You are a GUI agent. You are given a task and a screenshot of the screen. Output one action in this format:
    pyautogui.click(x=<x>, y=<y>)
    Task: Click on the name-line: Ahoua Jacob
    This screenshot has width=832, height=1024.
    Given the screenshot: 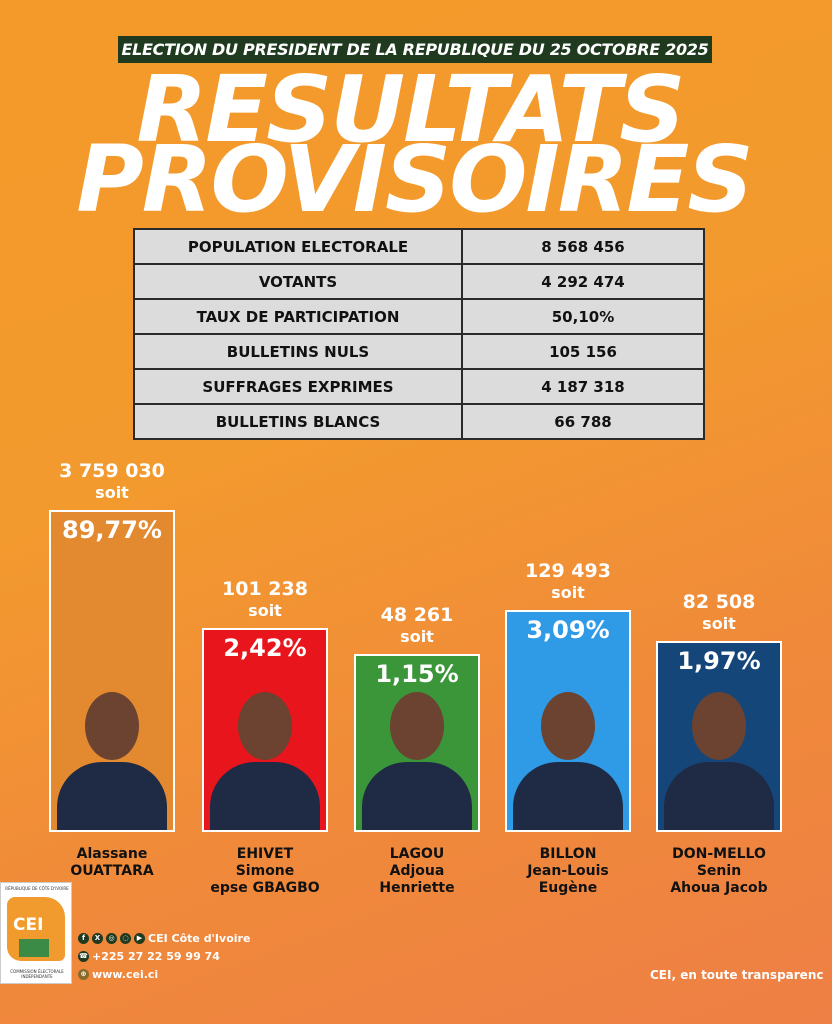 What is the action you would take?
    pyautogui.click(x=719, y=888)
    